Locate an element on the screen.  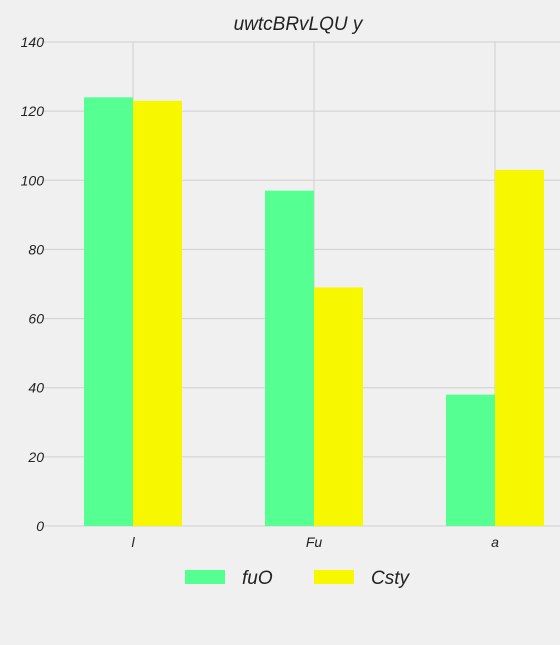
x-tick-label: Fu is located at coordinates (314, 542).